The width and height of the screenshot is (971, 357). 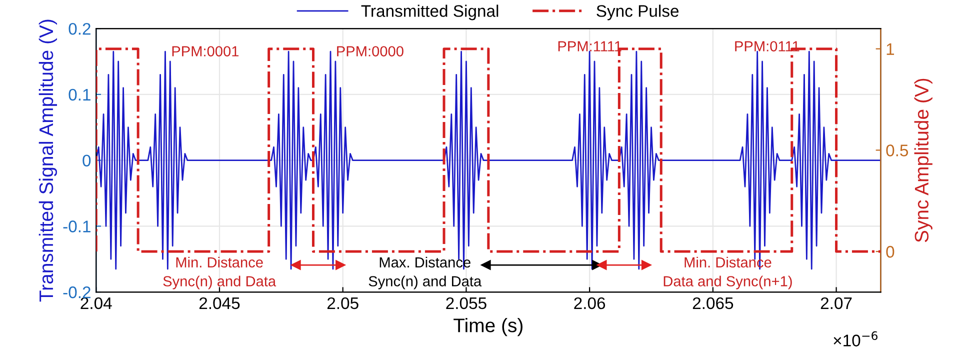 I want to click on x-tick-label: 2.05, so click(x=342, y=303).